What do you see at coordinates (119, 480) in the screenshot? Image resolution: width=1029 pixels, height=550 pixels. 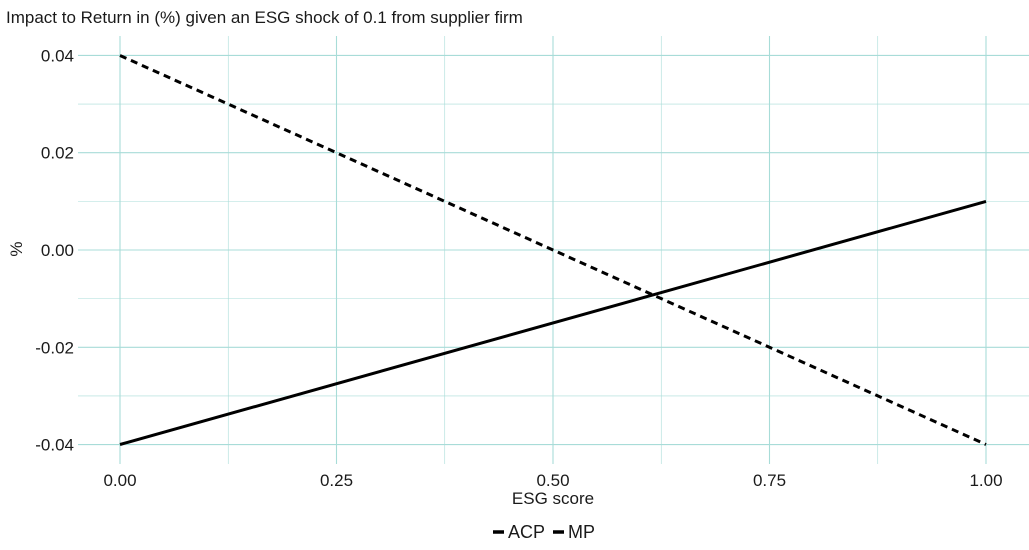 I see `x-tick-label: 0.00` at bounding box center [119, 480].